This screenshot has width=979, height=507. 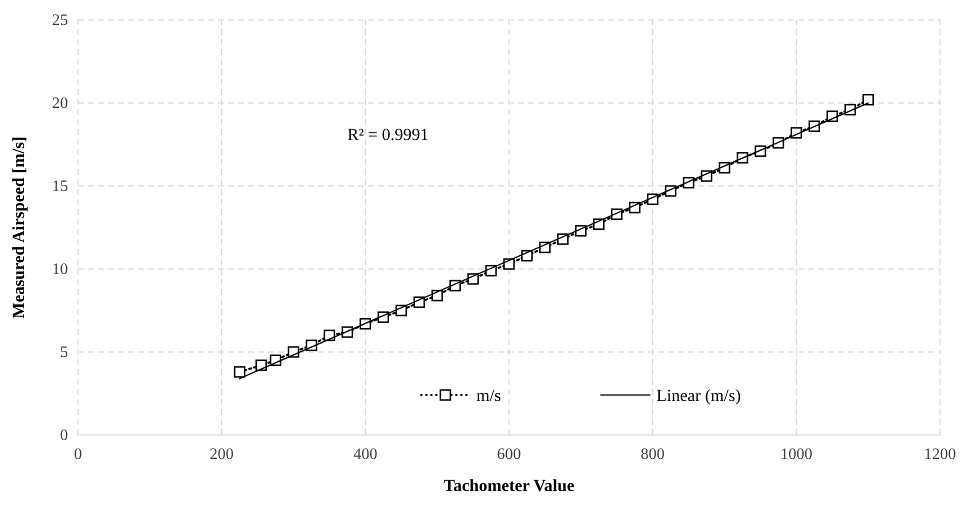 I want to click on y-tick-label: 10, so click(x=60, y=269).